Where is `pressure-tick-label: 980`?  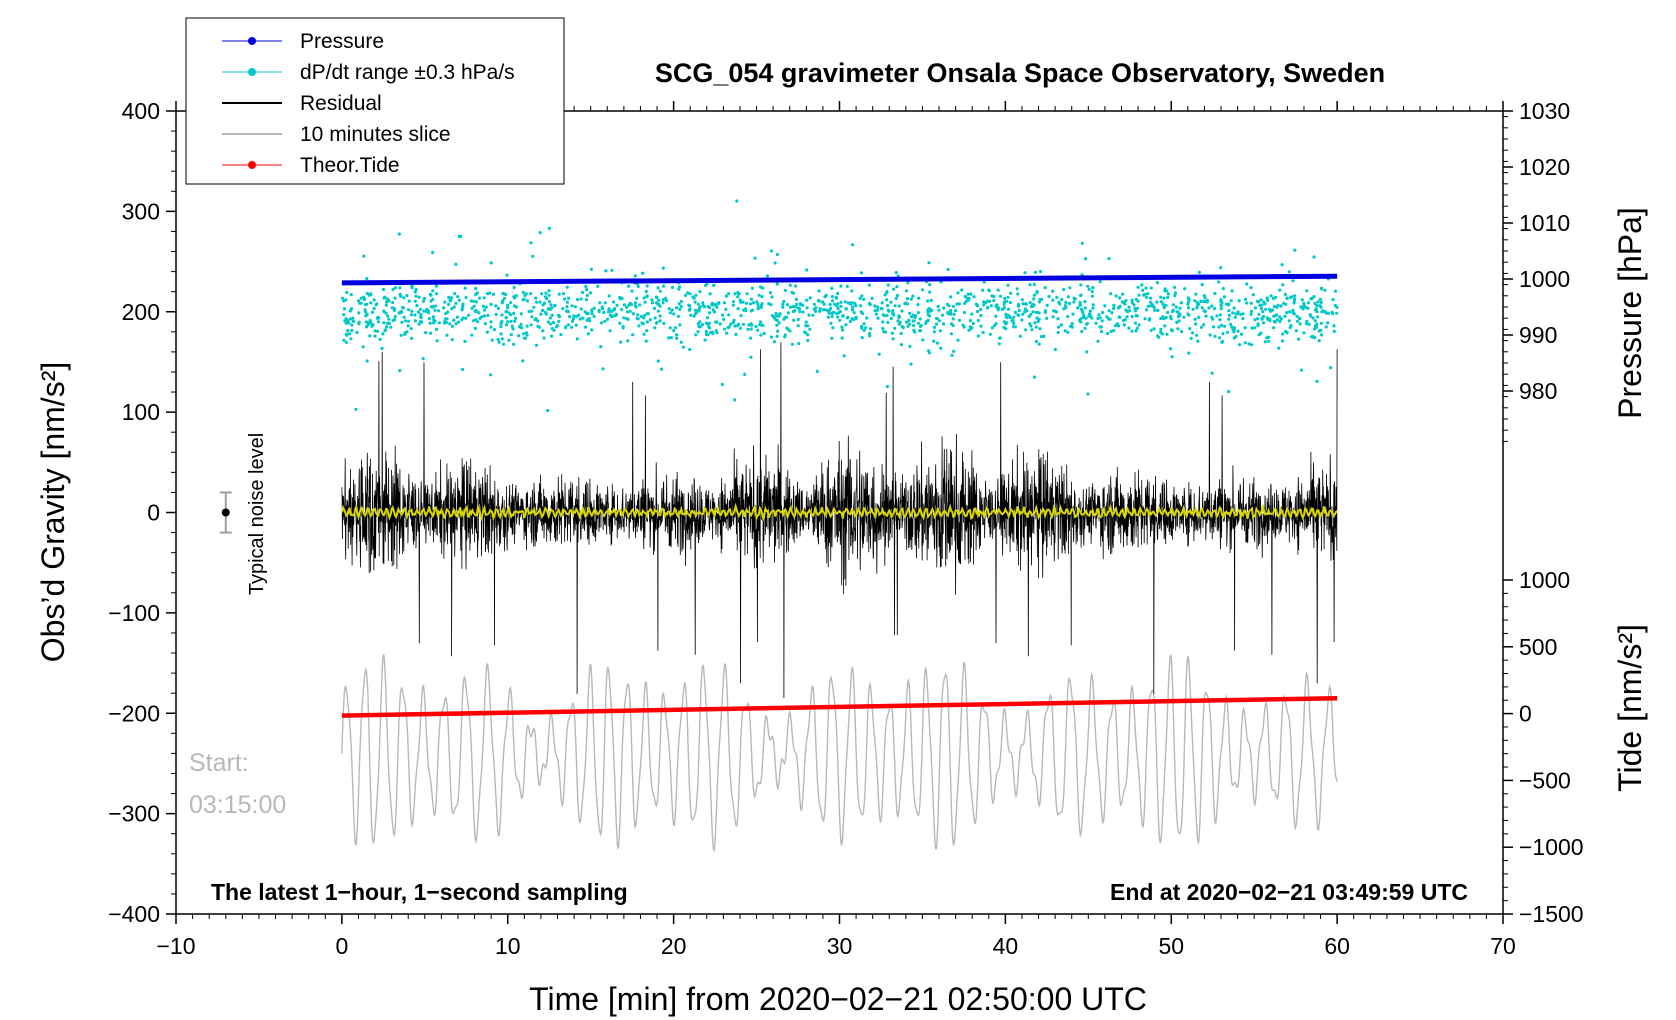
pressure-tick-label: 980 is located at coordinates (1538, 391).